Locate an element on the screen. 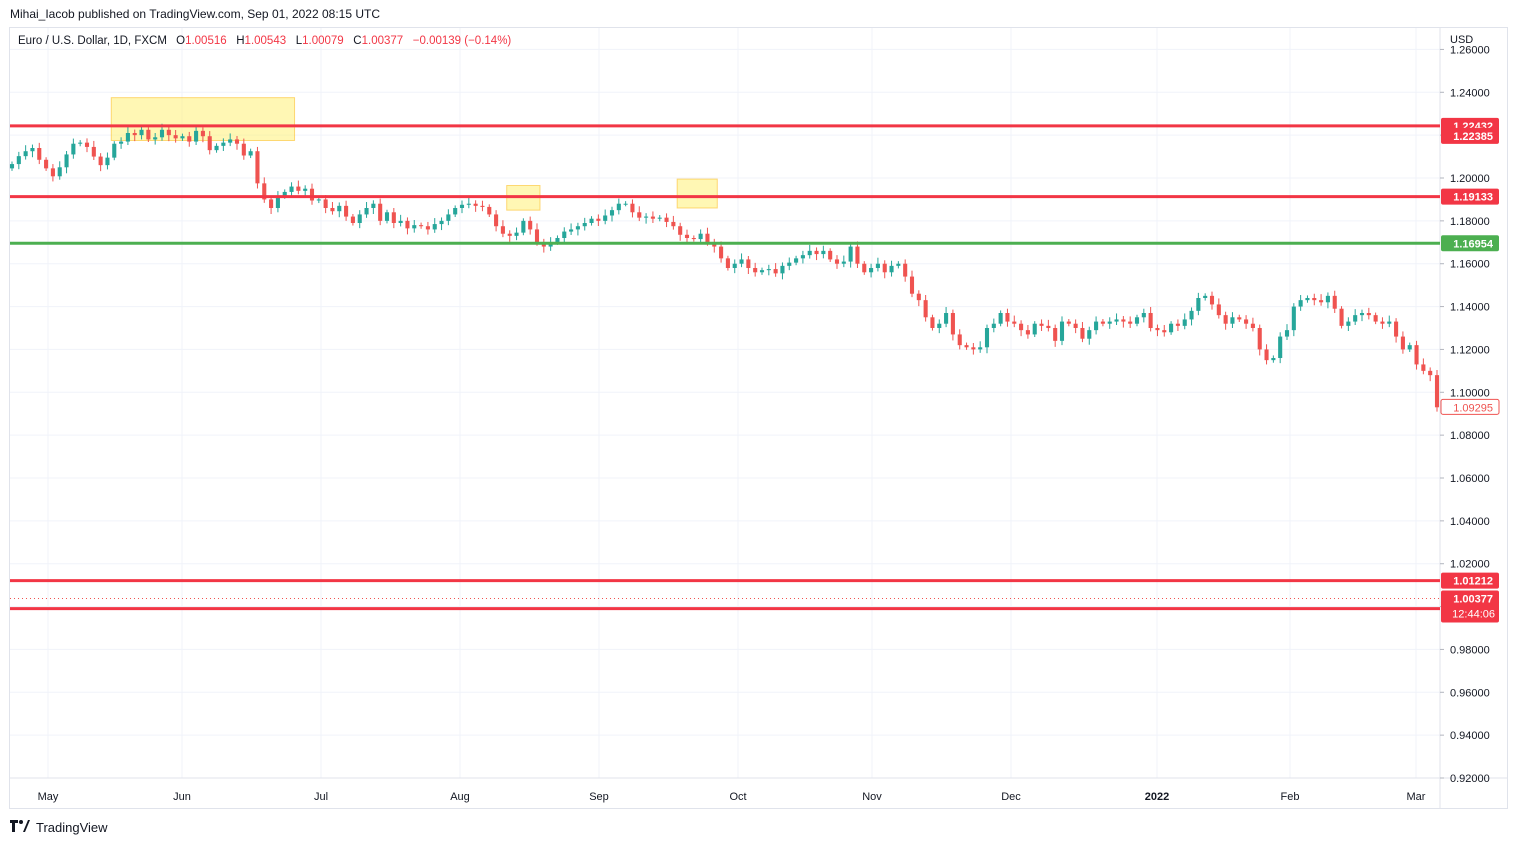 The width and height of the screenshot is (1518, 845). currency-label: USD is located at coordinates (1462, 40).